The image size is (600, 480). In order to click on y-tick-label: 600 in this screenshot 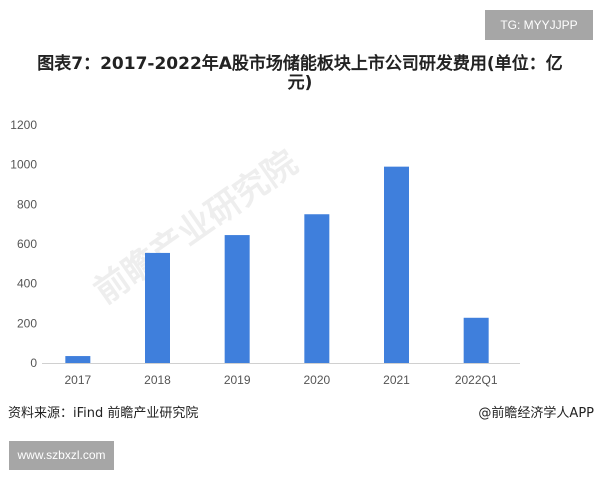, I will do `click(27, 244)`.